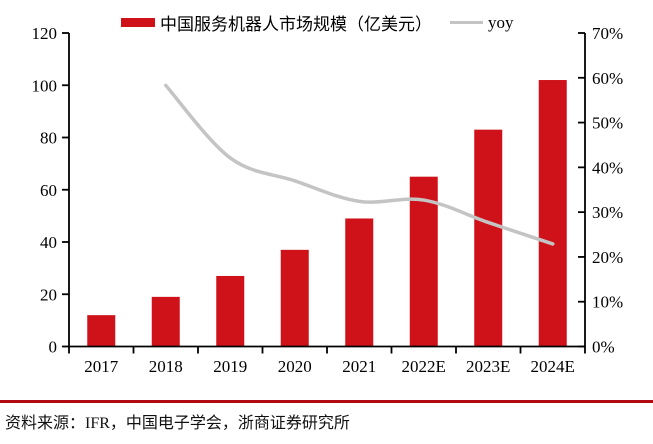 This screenshot has width=653, height=444. Describe the element at coordinates (45, 85) in the screenshot. I see `left-axis-tick-label: 100` at that location.